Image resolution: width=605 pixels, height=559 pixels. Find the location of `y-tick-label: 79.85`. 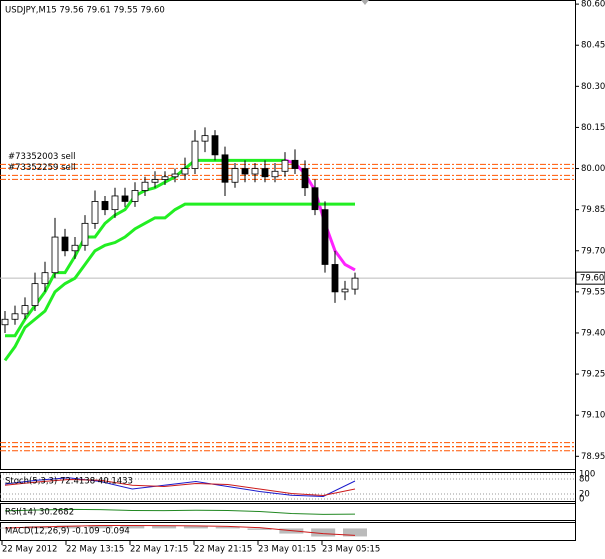

y-tick-label: 79.85 is located at coordinates (593, 210).